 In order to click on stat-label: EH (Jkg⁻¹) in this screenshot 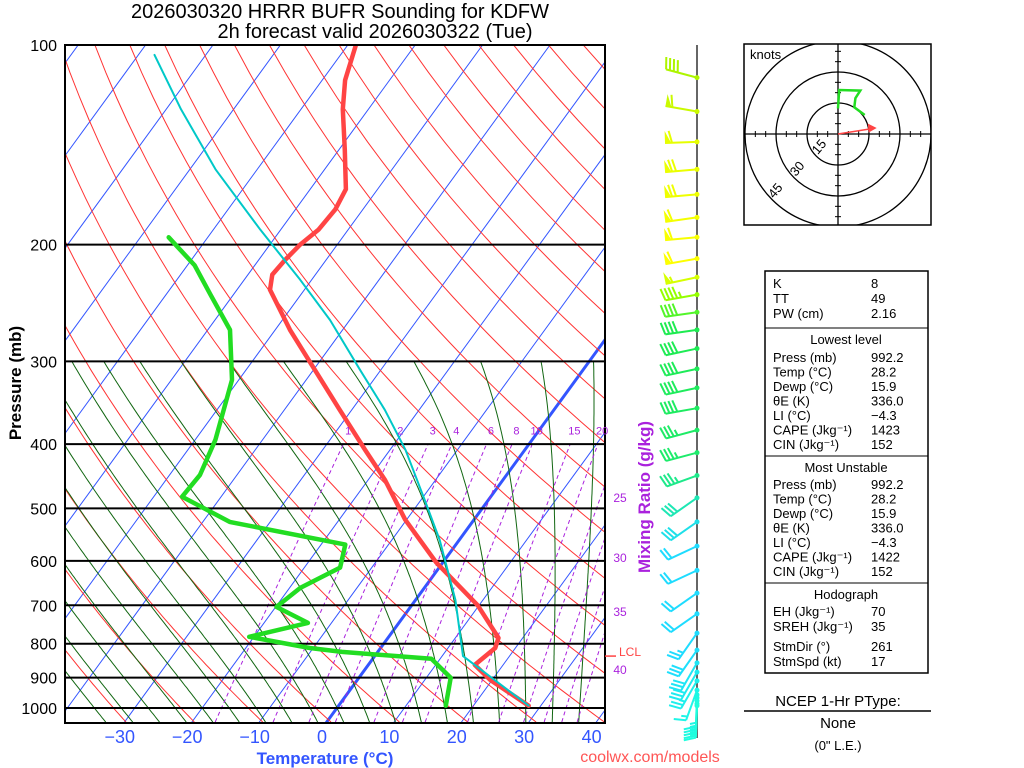, I will do `click(804, 611)`.